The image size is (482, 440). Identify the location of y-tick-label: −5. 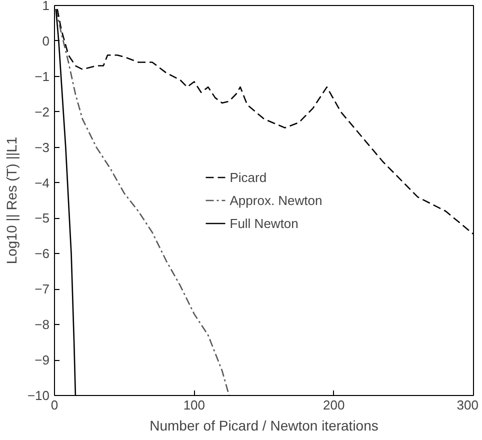
(42, 218).